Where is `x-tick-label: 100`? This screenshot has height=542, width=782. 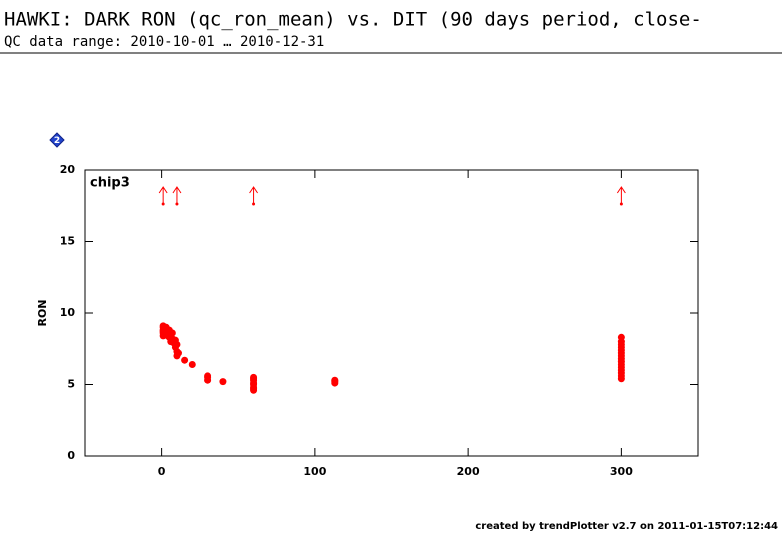
x-tick-label: 100 is located at coordinates (314, 471).